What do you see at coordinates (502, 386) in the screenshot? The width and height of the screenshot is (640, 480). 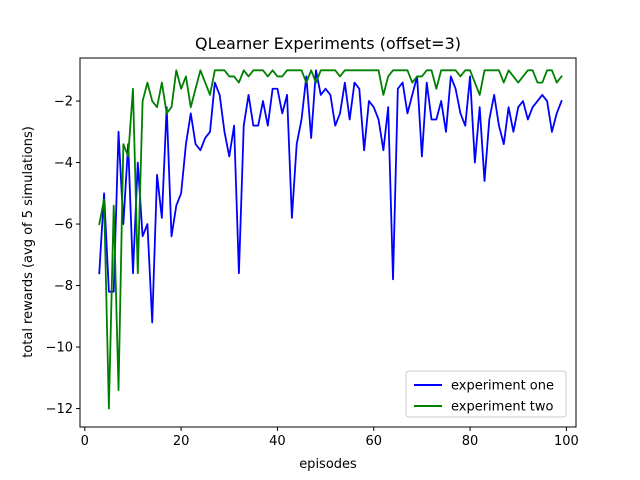 I see `legend-label-1: experiment one` at bounding box center [502, 386].